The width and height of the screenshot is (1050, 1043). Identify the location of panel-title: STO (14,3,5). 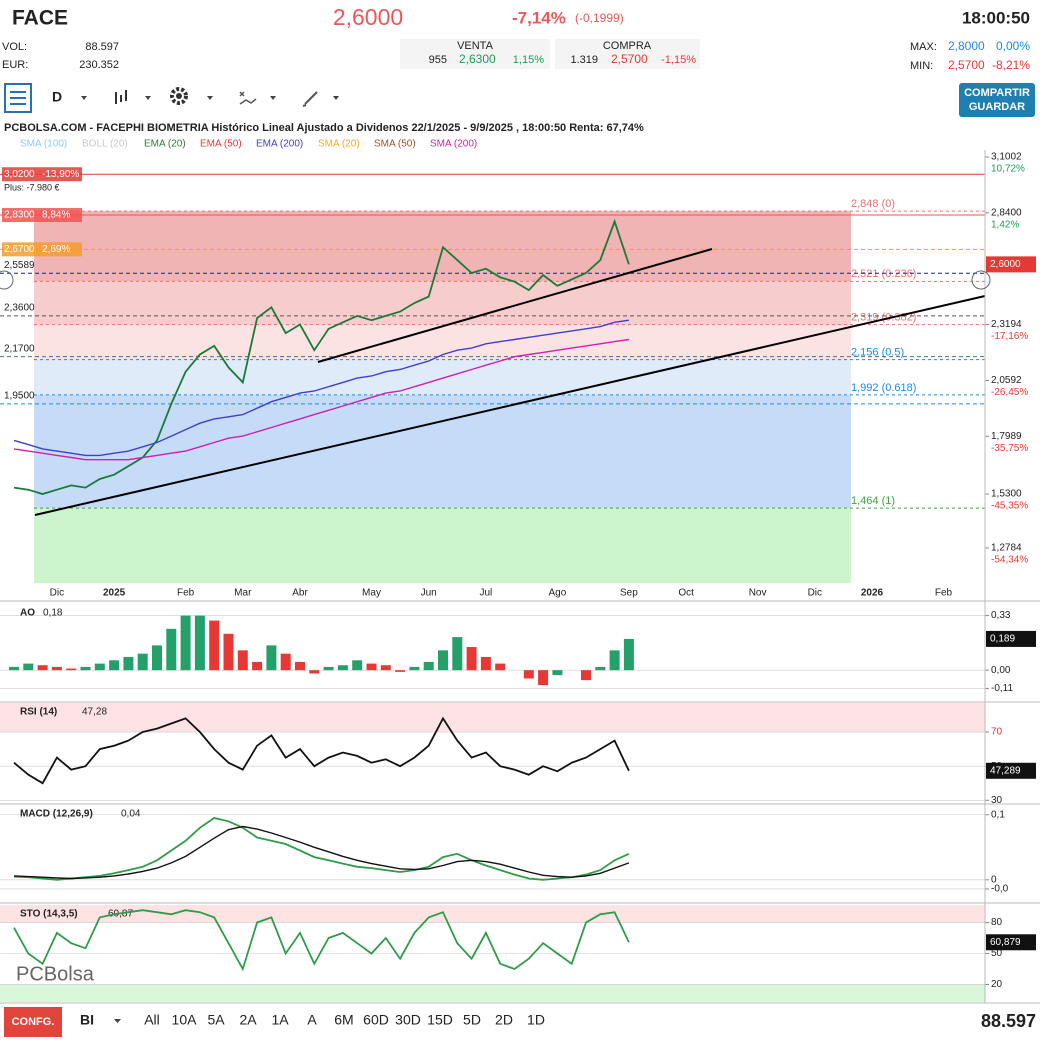
(49, 914).